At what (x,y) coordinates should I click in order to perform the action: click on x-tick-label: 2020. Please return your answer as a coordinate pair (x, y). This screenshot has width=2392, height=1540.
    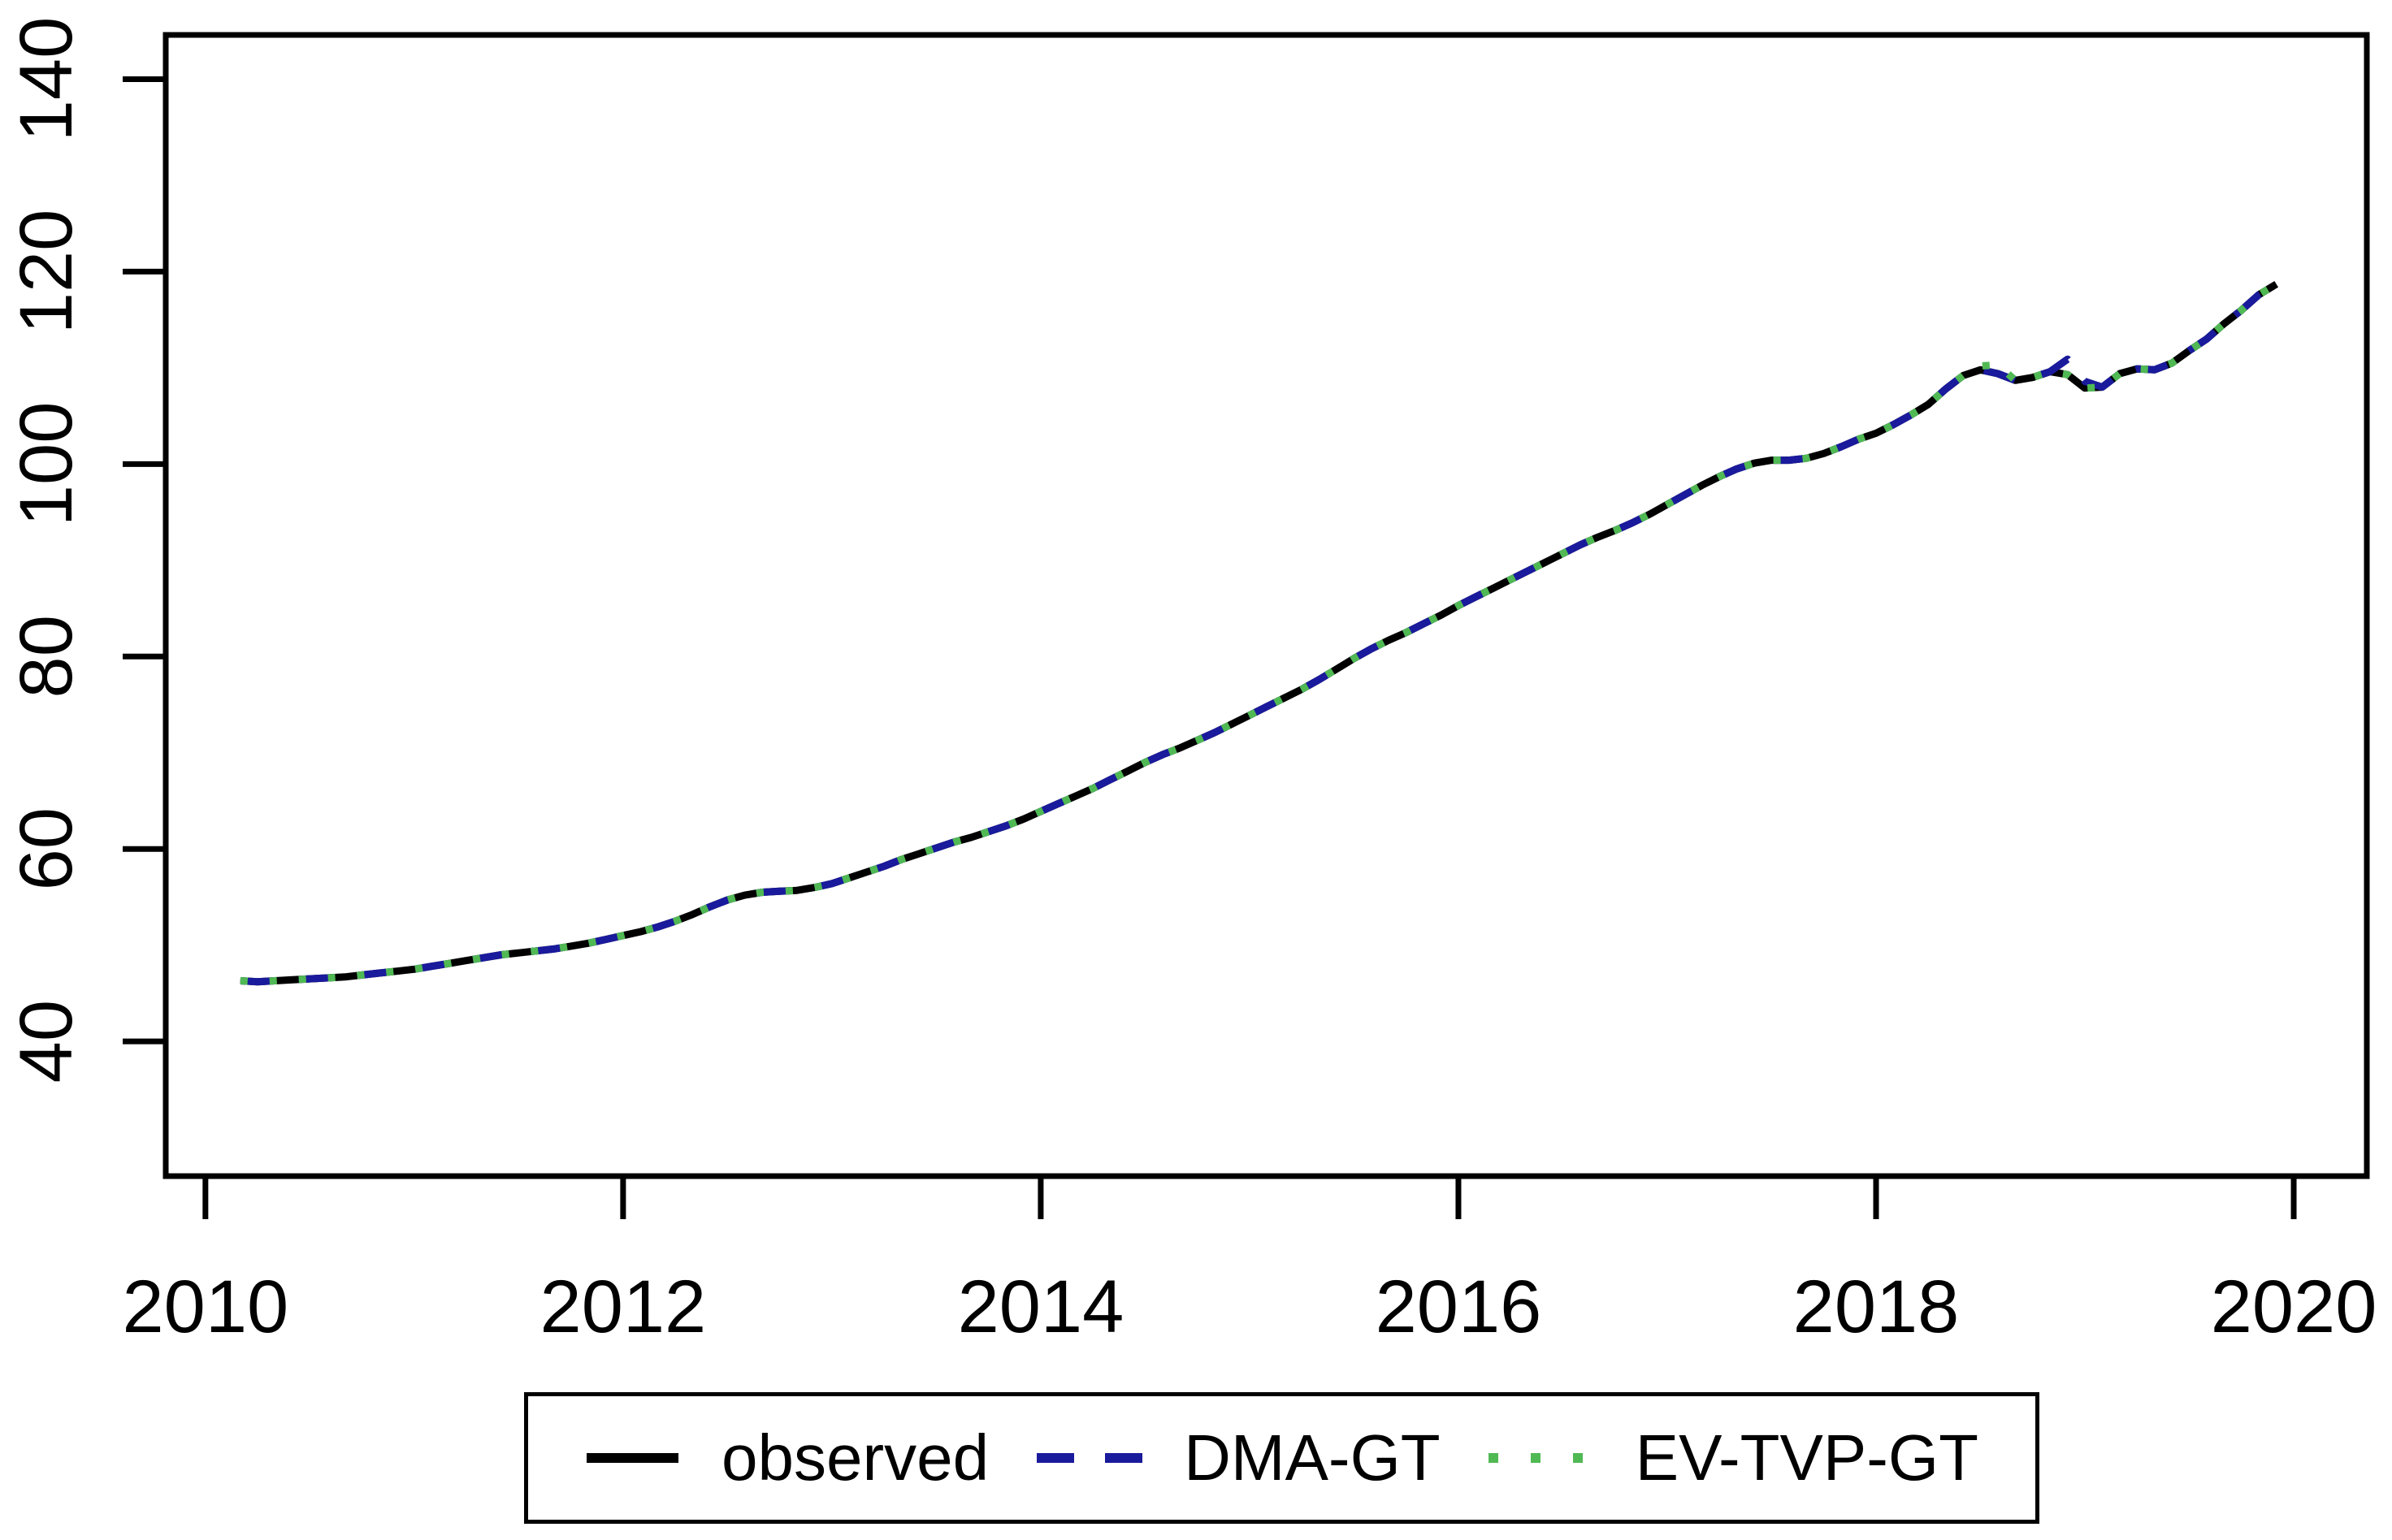
    Looking at the image, I should click on (2294, 1306).